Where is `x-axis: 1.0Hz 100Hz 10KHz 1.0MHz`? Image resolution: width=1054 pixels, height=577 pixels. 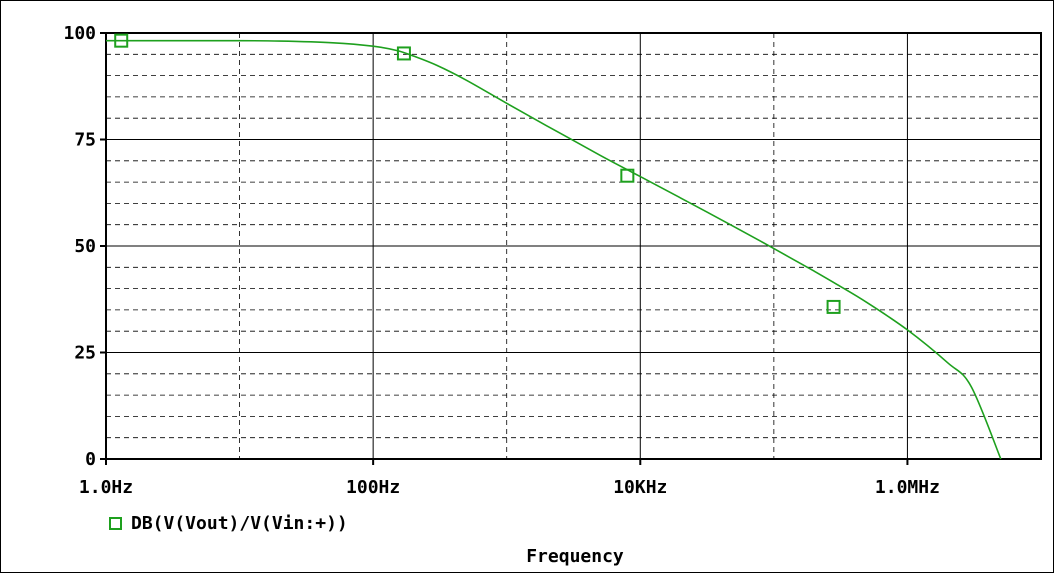 x-axis: 1.0Hz 100Hz 10KHz 1.0MHz is located at coordinates (509, 478).